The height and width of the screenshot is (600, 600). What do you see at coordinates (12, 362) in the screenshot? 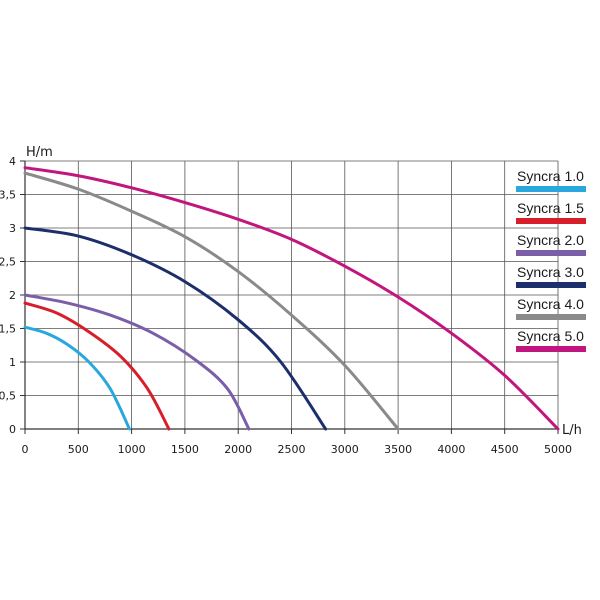
I see `y-tick-label: 1` at bounding box center [12, 362].